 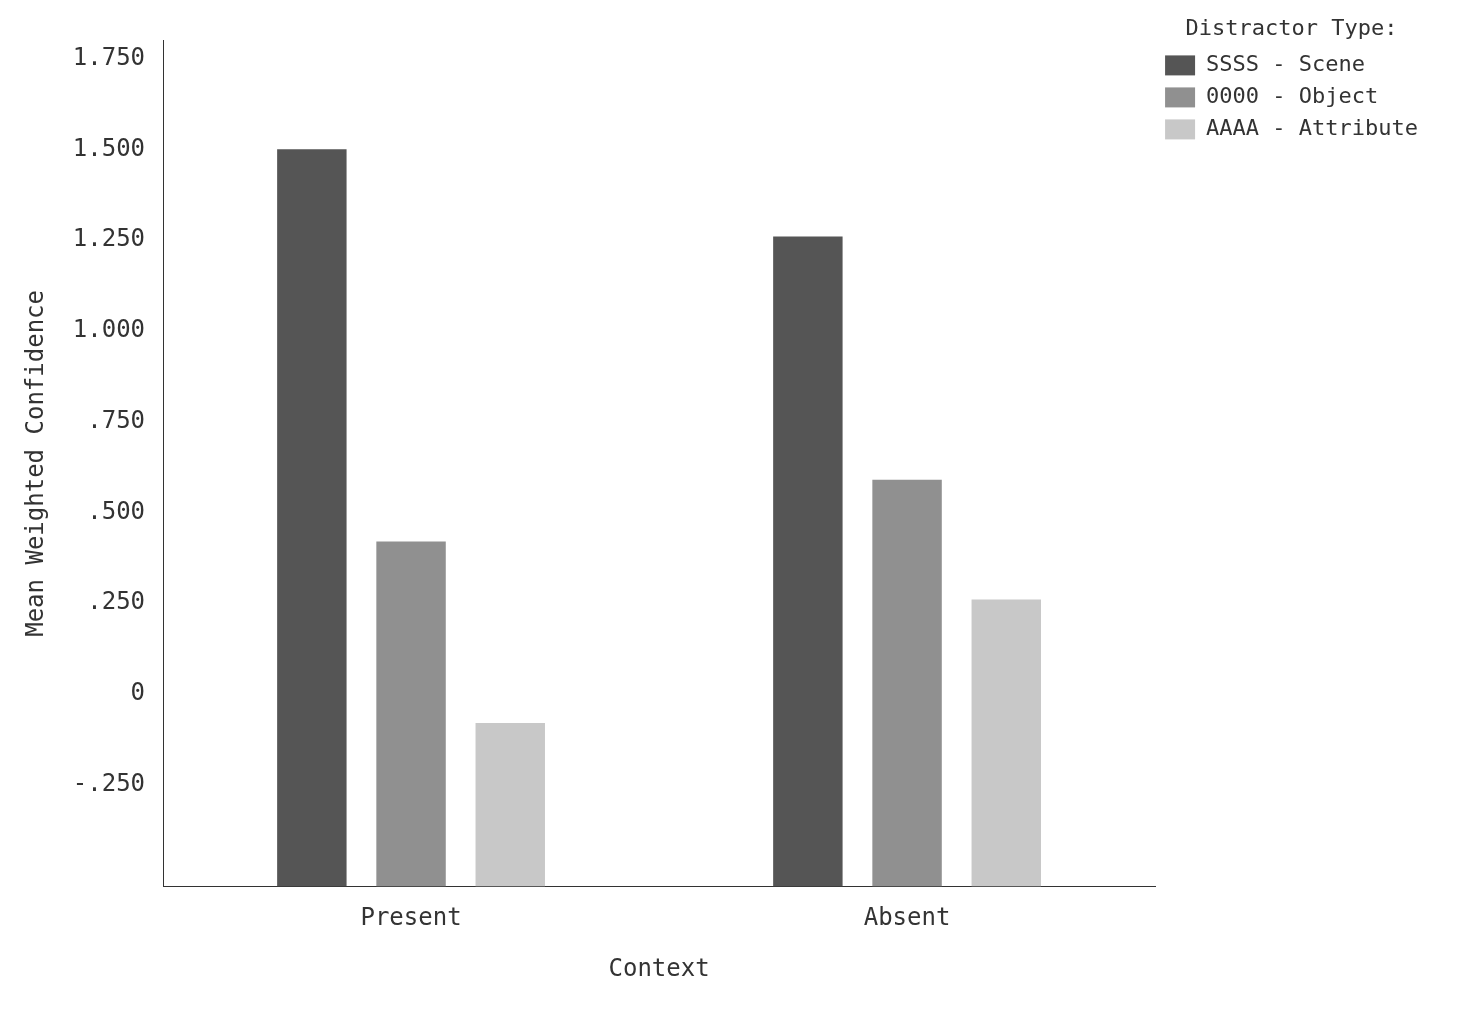 I want to click on legend-label: 0000 - Object, so click(x=1292, y=96).